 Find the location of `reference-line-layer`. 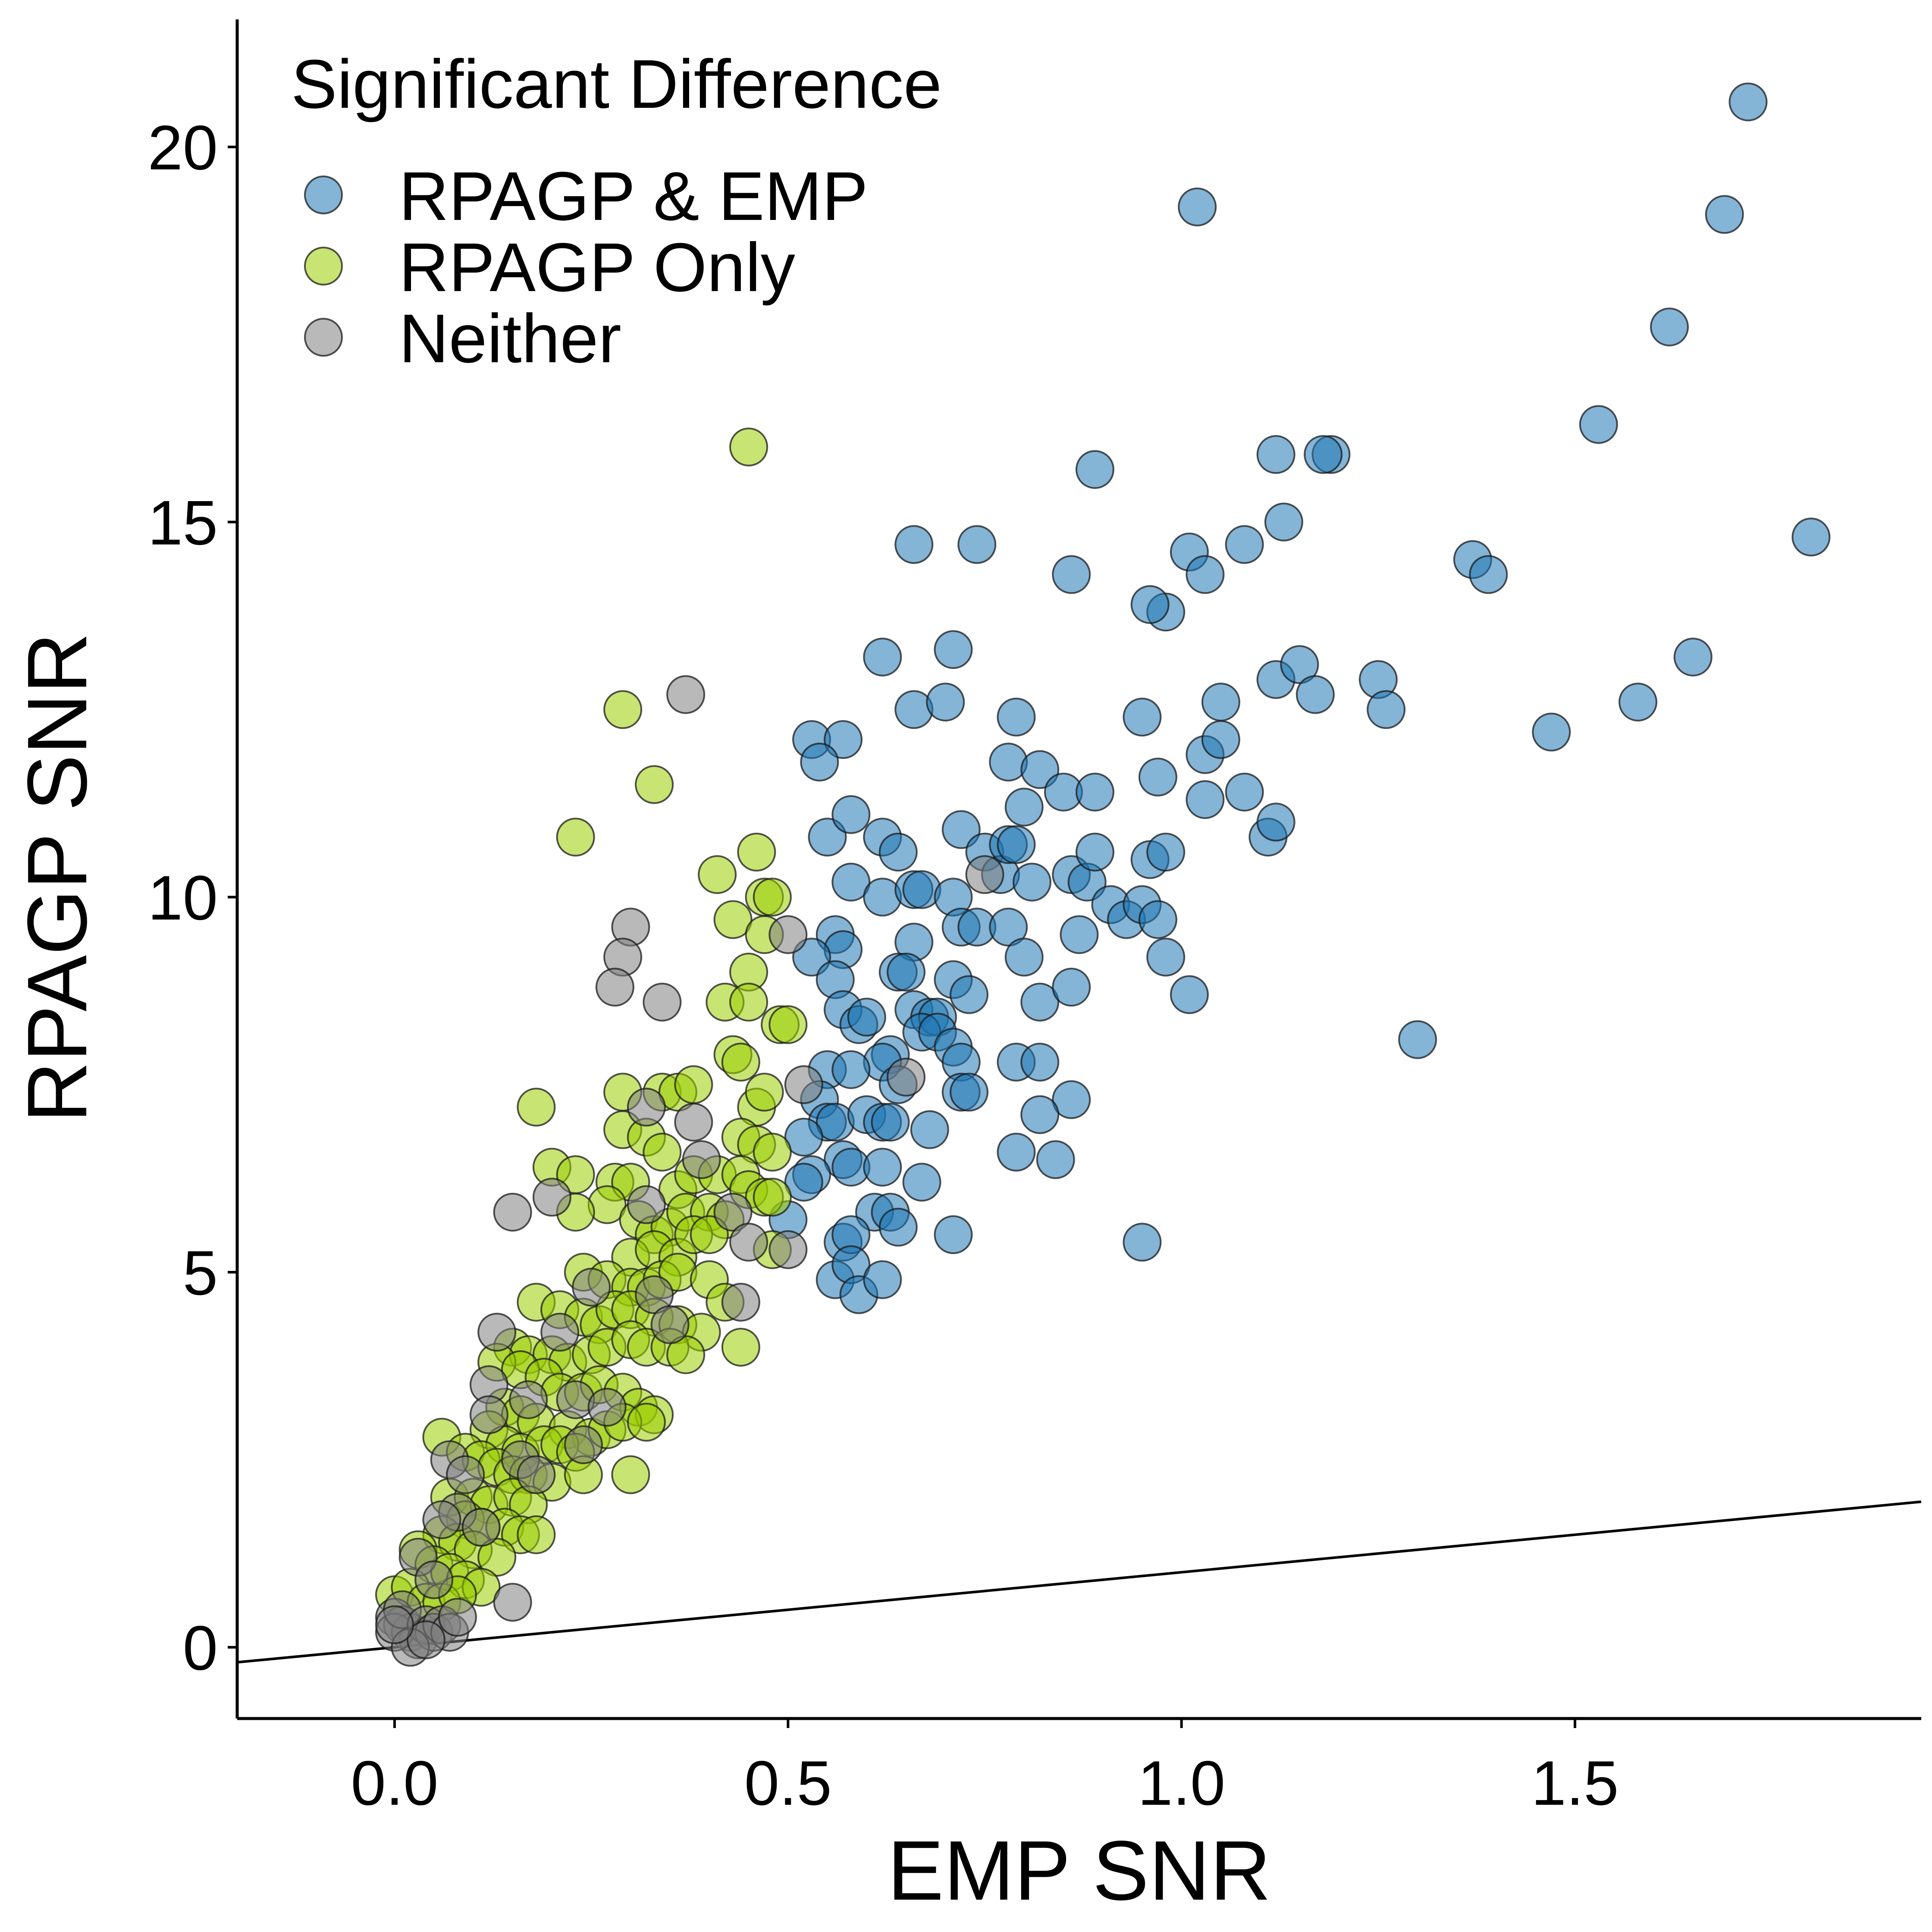

reference-line-layer is located at coordinates (1079, 1582).